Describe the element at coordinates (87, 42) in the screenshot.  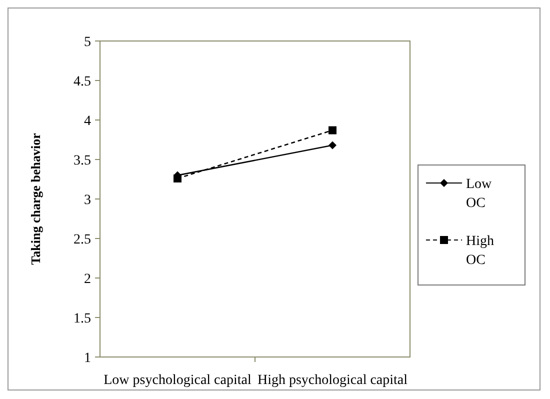
I see `y-tick-label: 5` at that location.